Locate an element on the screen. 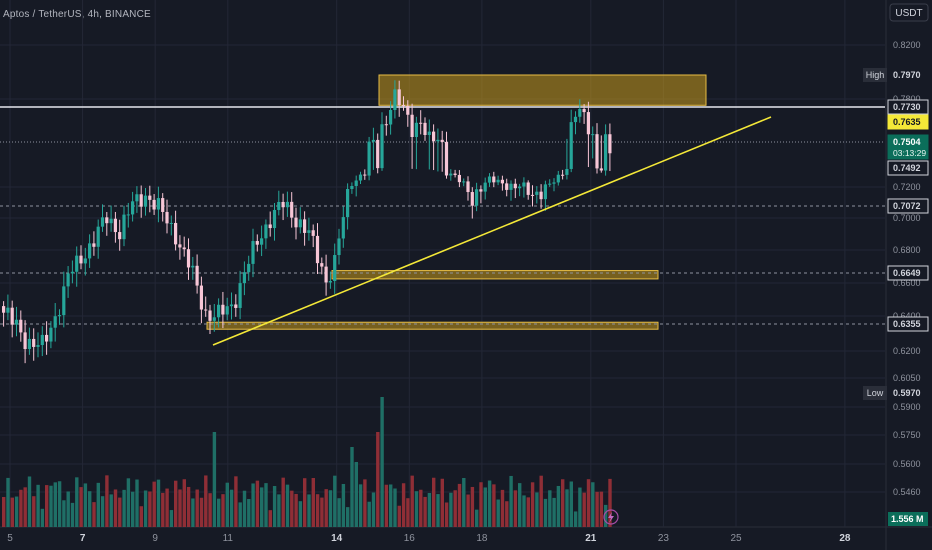 The height and width of the screenshot is (550, 932). price-badge-countdown: 03:13:29 is located at coordinates (909, 153).